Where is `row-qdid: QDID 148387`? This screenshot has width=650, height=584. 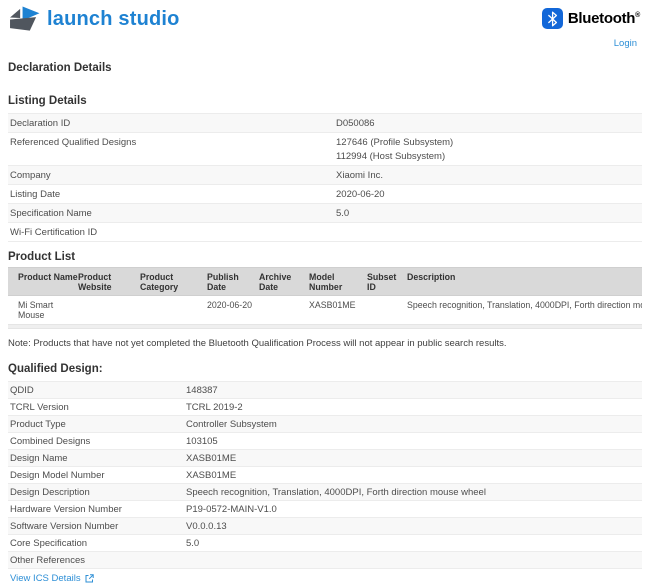 row-qdid: QDID 148387 is located at coordinates (325, 390).